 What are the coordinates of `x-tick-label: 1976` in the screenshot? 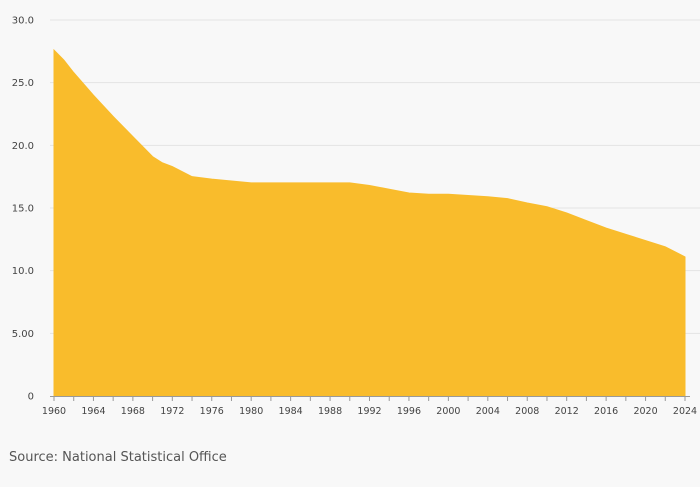 It's located at (212, 411).